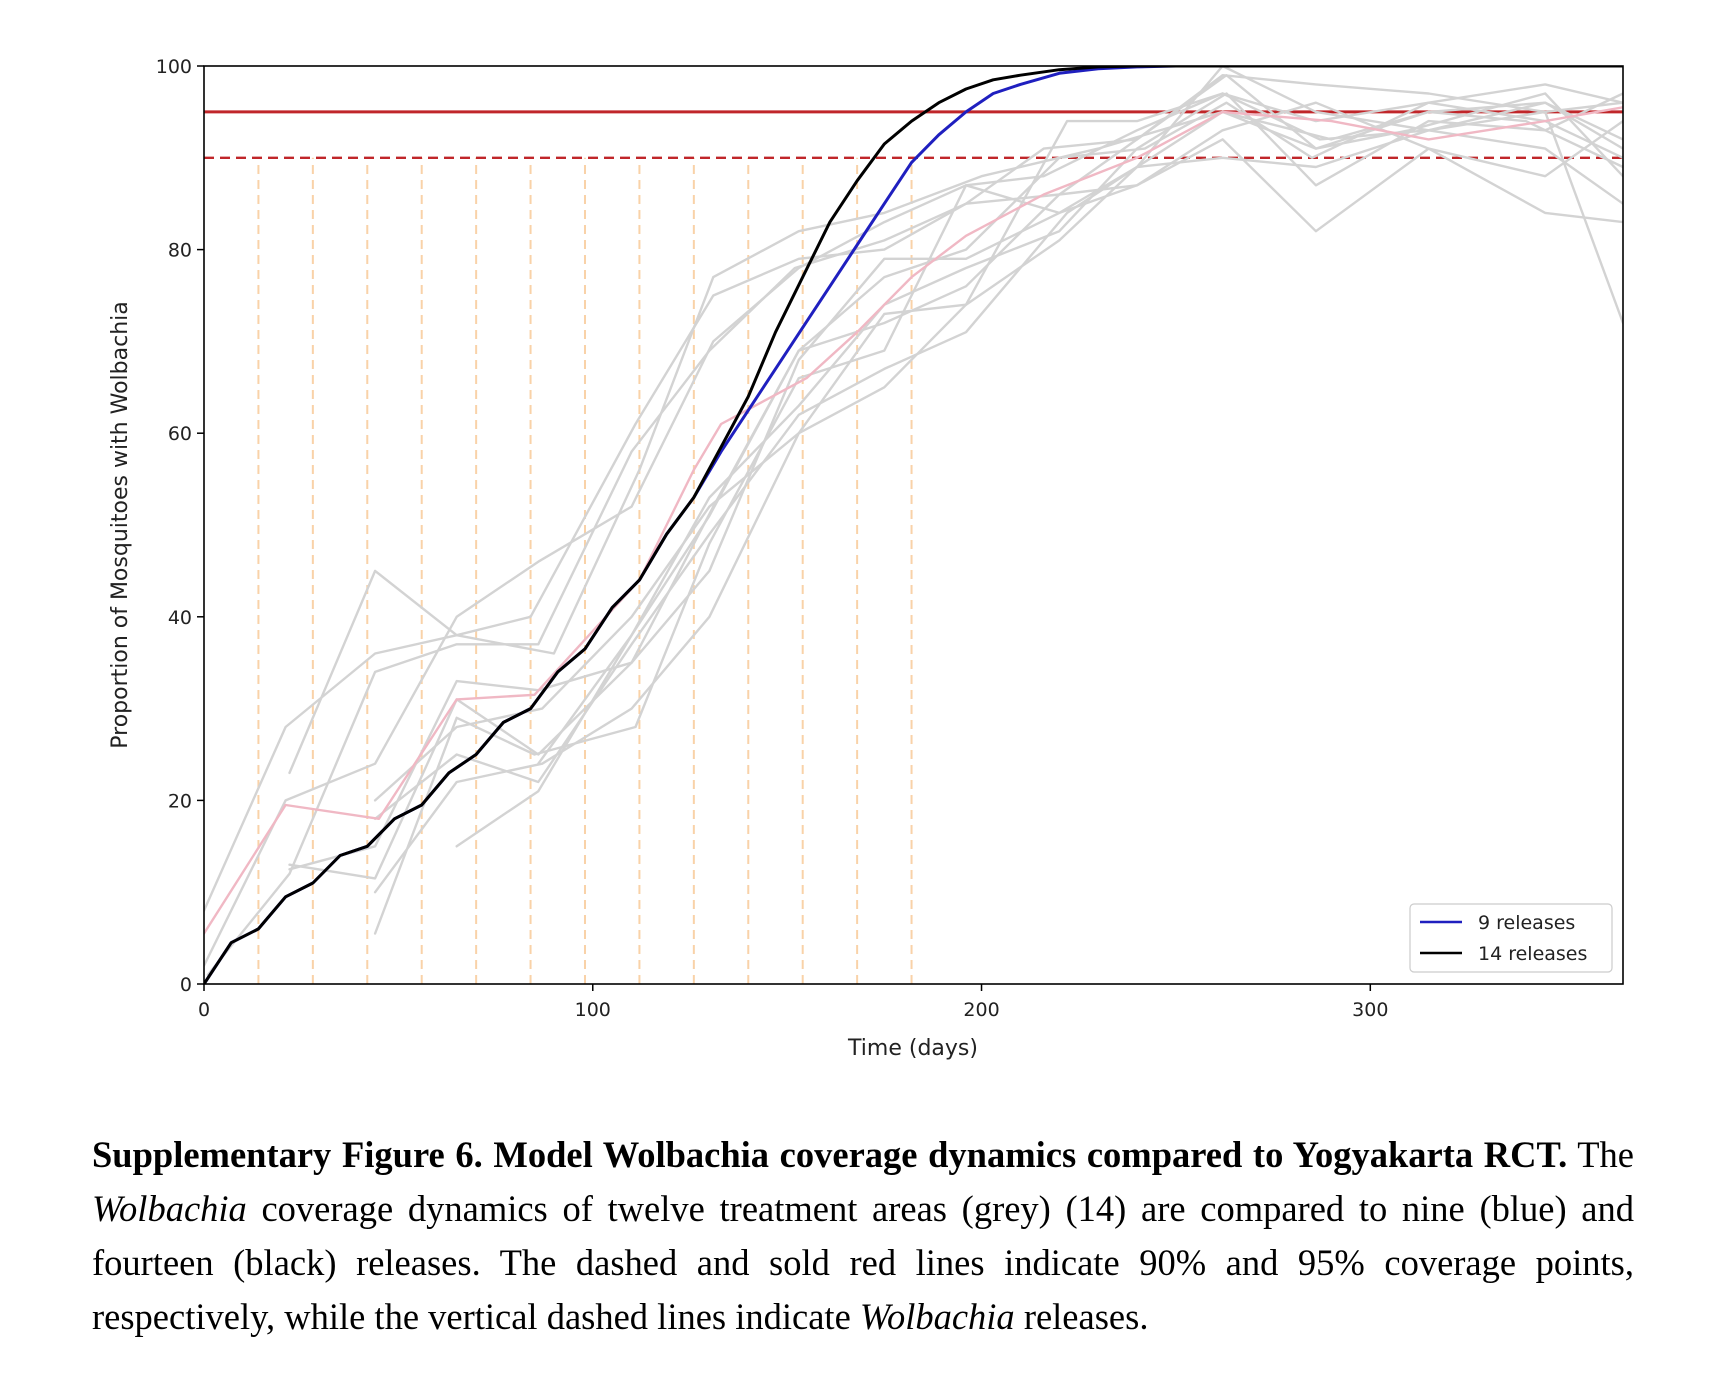  I want to click on x-axis-ticks: 0 100 200 300, so click(793, 1002).